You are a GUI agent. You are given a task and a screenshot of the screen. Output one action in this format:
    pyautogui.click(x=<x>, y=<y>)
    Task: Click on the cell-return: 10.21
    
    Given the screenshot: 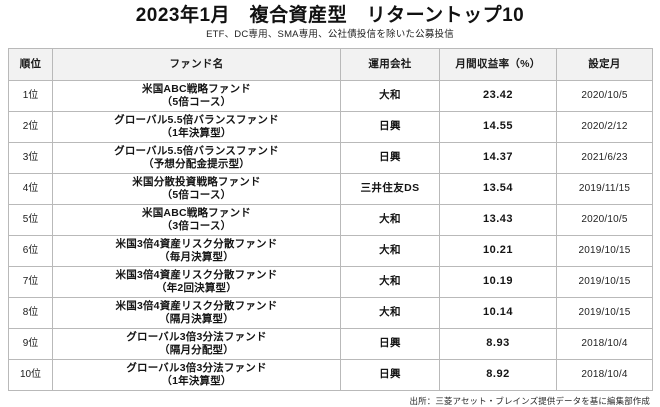 What is the action you would take?
    pyautogui.click(x=498, y=251)
    